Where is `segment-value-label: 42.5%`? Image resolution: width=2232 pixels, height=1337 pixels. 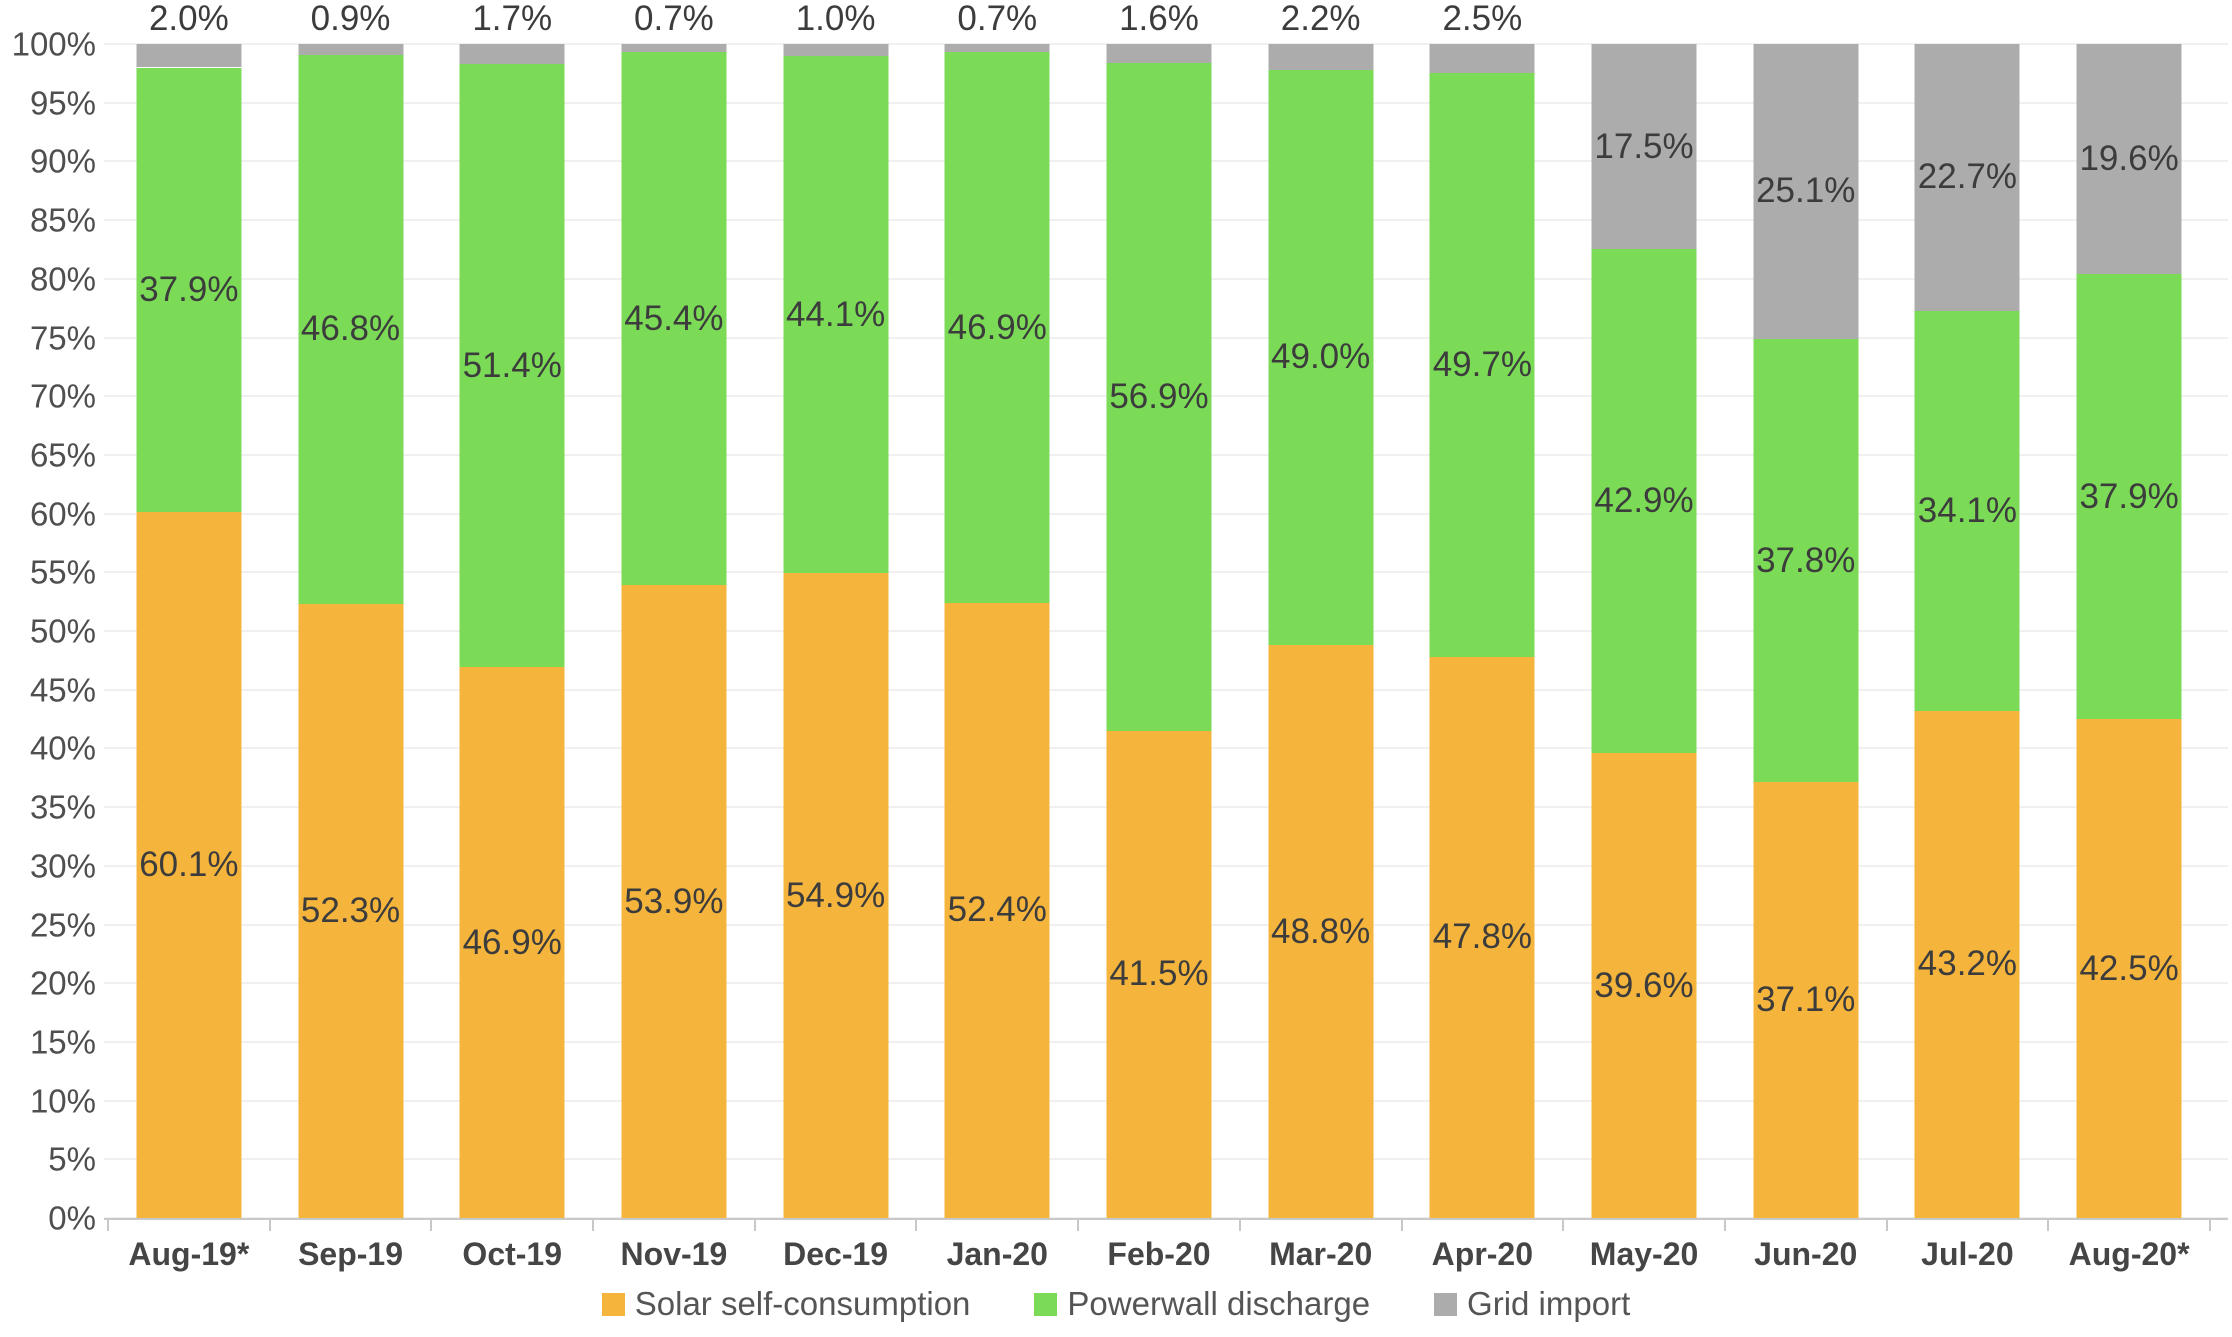
segment-value-label: 42.5% is located at coordinates (2129, 968).